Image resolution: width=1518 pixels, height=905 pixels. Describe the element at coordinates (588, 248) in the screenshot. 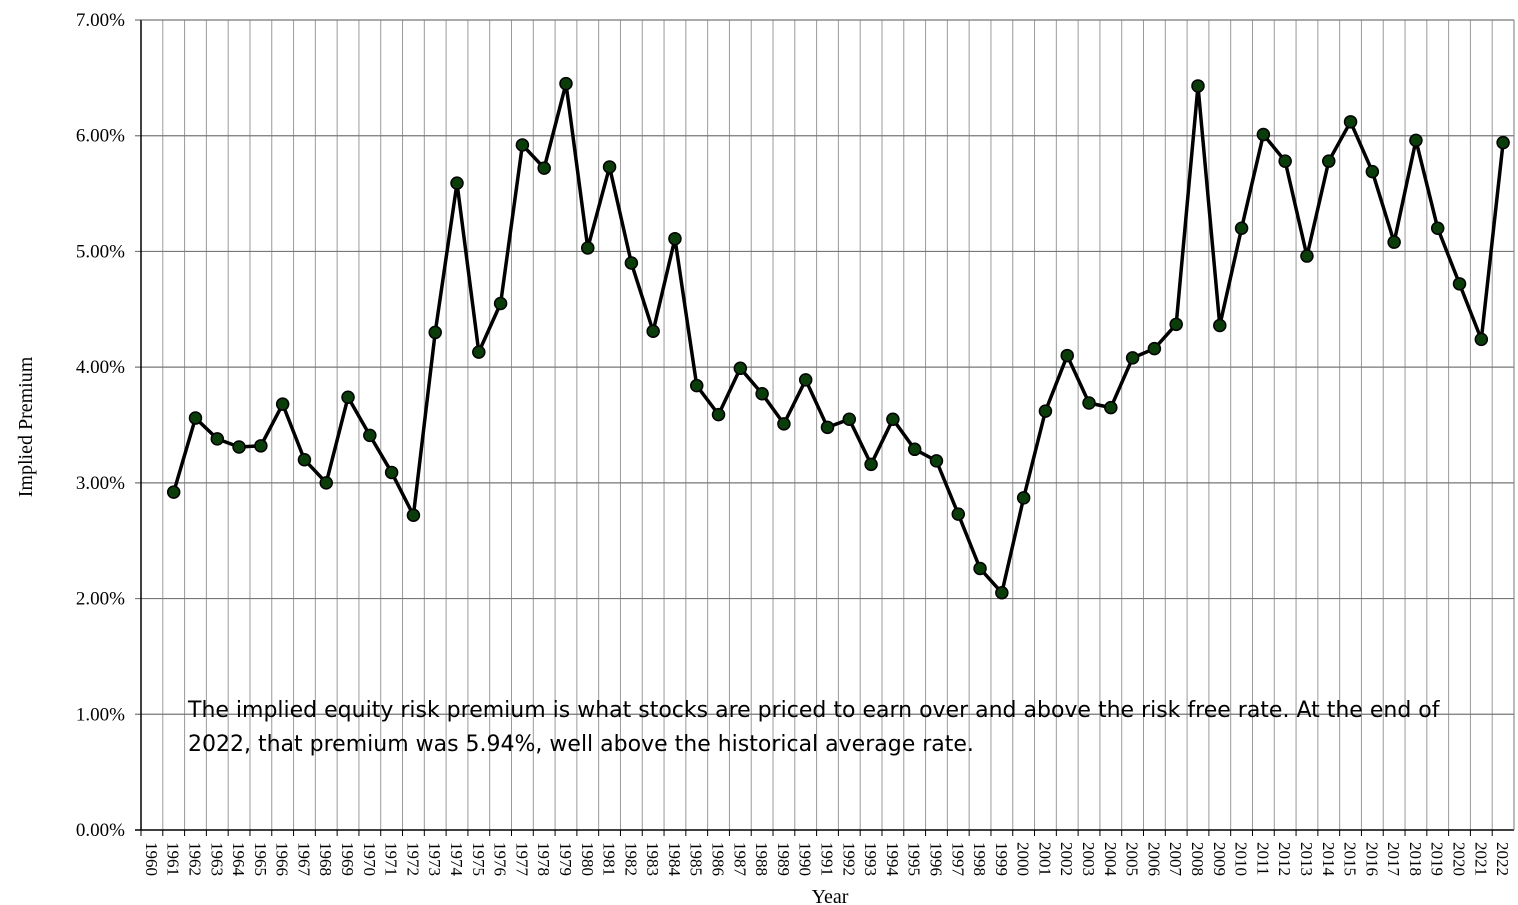

I see `data-point-1980` at that location.